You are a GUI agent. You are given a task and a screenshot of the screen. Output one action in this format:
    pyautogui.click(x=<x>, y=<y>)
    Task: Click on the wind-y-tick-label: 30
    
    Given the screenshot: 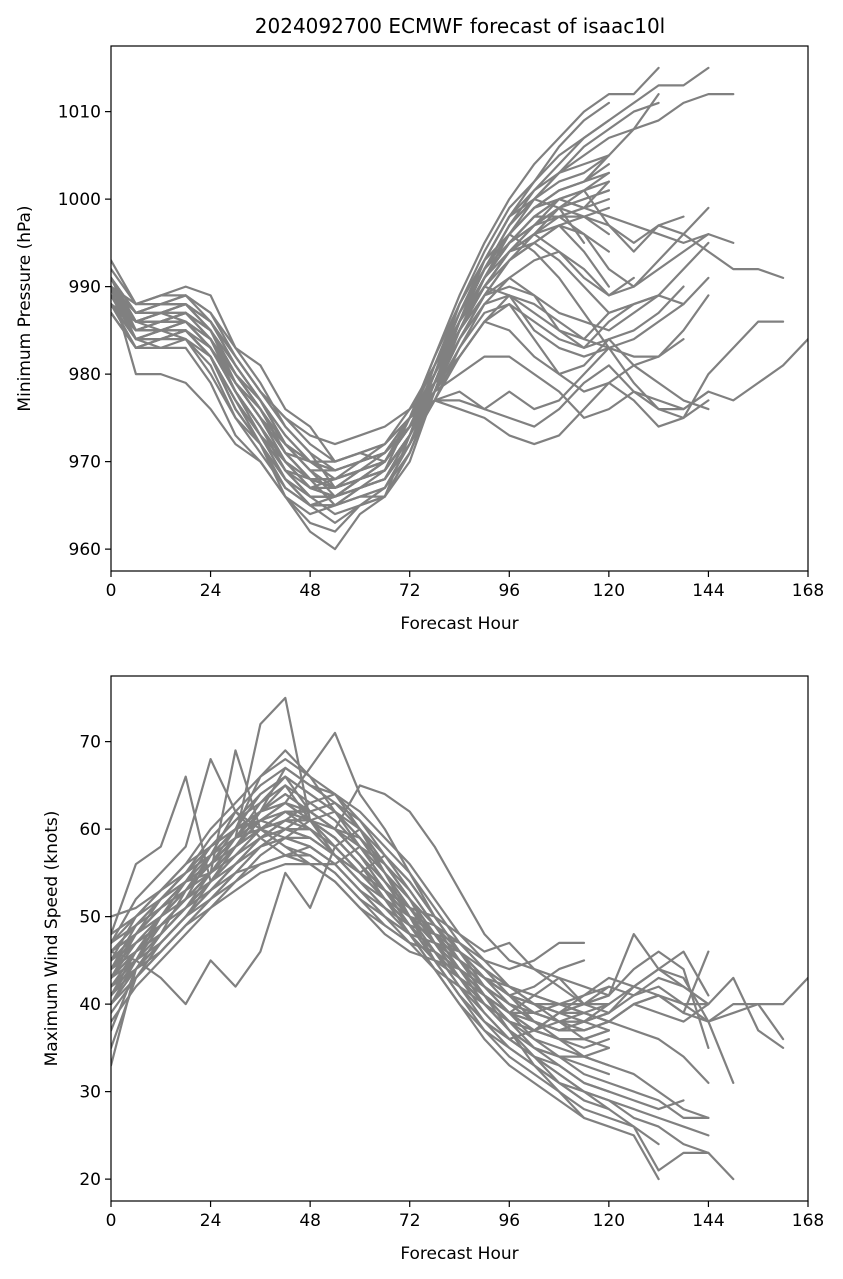 What is the action you would take?
    pyautogui.click(x=90, y=1093)
    